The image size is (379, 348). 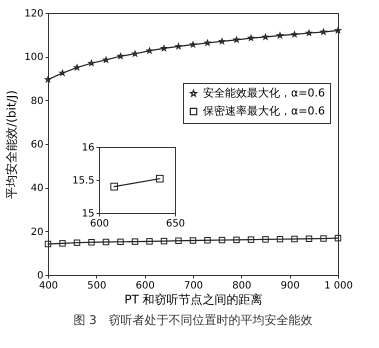 I want to click on text: 图 3 窃听者处于不同位置时的平均安全能效, so click(x=193, y=320).